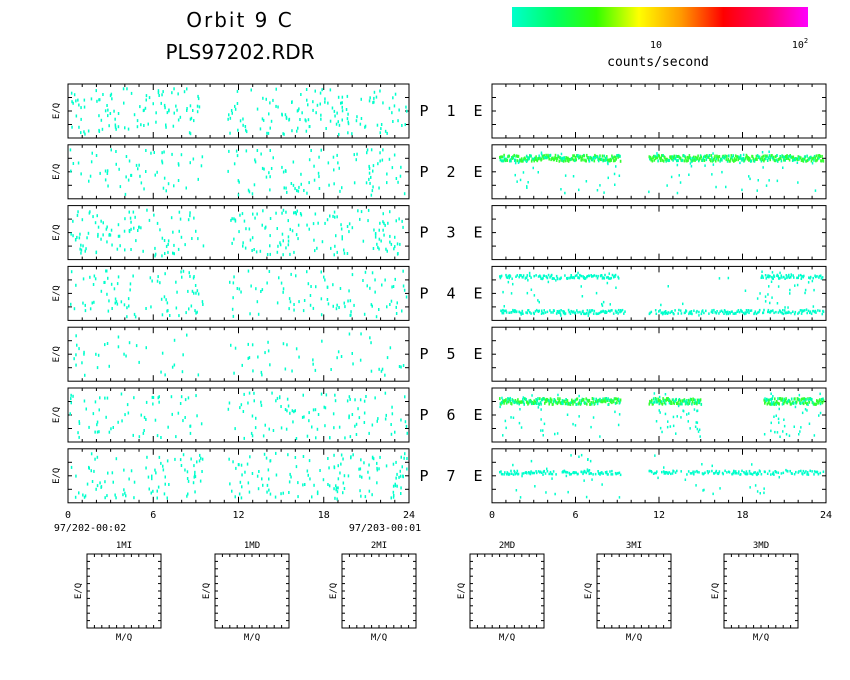 The height and width of the screenshot is (680, 850). What do you see at coordinates (385, 528) in the screenshot?
I see `end-time-label: 97/203-00:01` at bounding box center [385, 528].